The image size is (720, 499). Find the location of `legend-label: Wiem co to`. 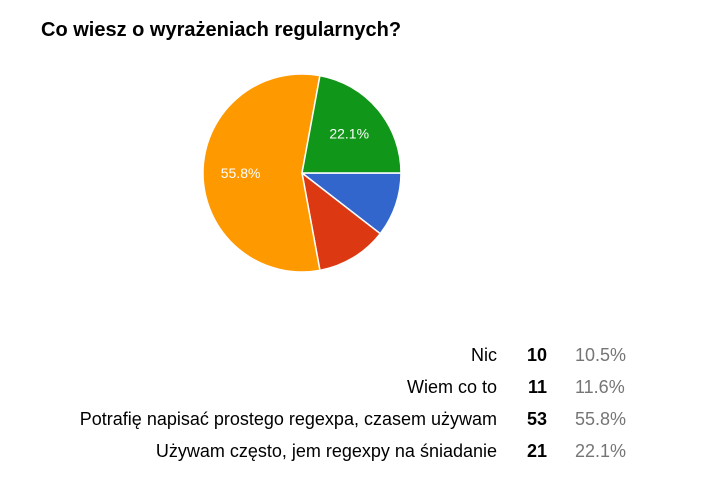

legend-label: Wiem co to is located at coordinates (451, 387).